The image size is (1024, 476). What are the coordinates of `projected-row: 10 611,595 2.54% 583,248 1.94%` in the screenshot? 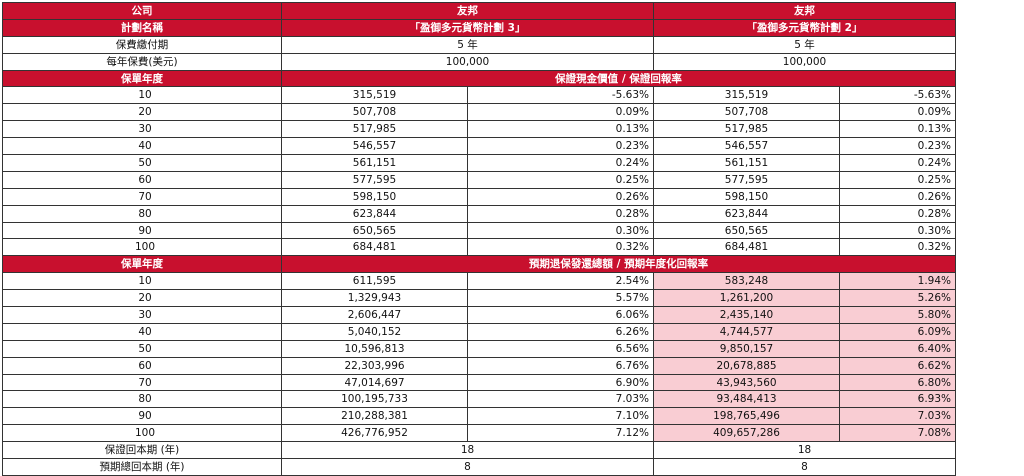 It's located at (479, 281).